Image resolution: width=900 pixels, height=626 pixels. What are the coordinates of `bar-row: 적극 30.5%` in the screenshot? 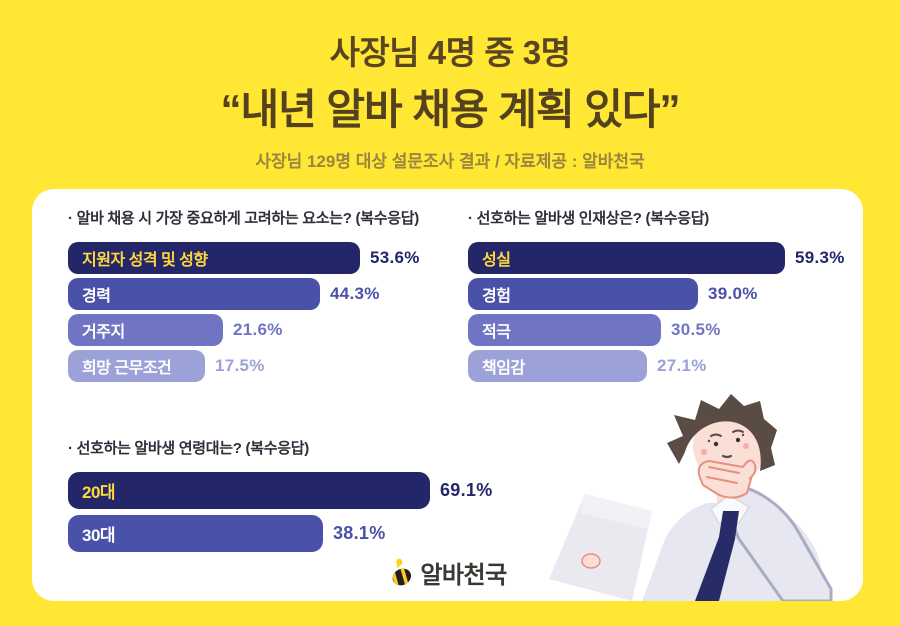 It's located at (656, 330).